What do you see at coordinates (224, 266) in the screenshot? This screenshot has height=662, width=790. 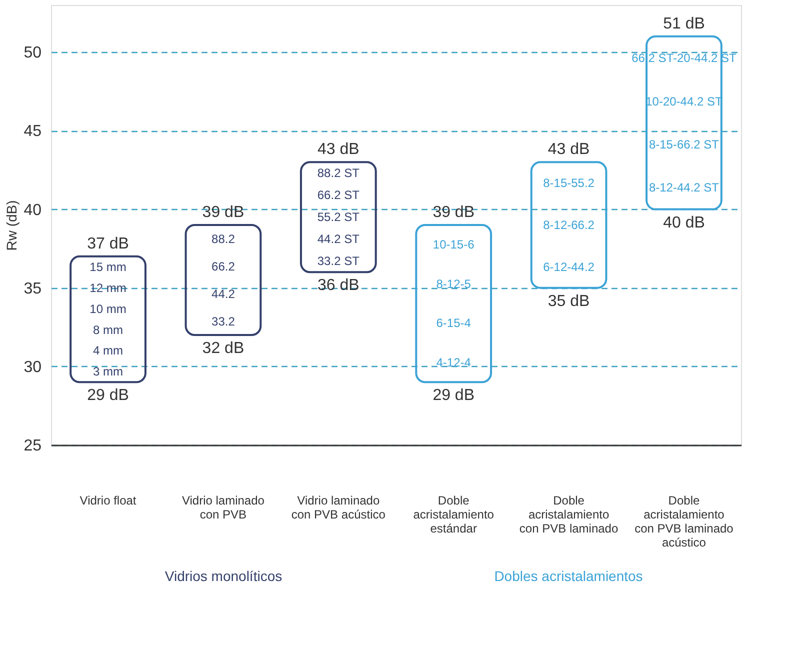 I see `annotation: 66.2` at bounding box center [224, 266].